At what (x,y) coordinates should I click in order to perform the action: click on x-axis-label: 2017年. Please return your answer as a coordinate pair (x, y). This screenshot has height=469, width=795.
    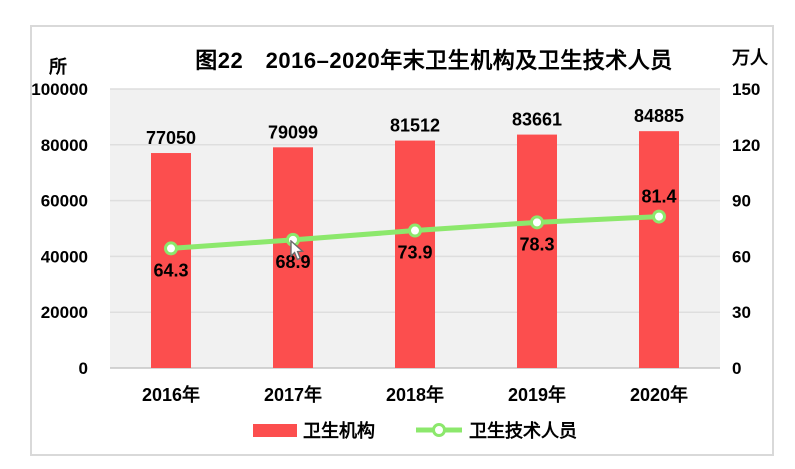
    Looking at the image, I should click on (293, 394).